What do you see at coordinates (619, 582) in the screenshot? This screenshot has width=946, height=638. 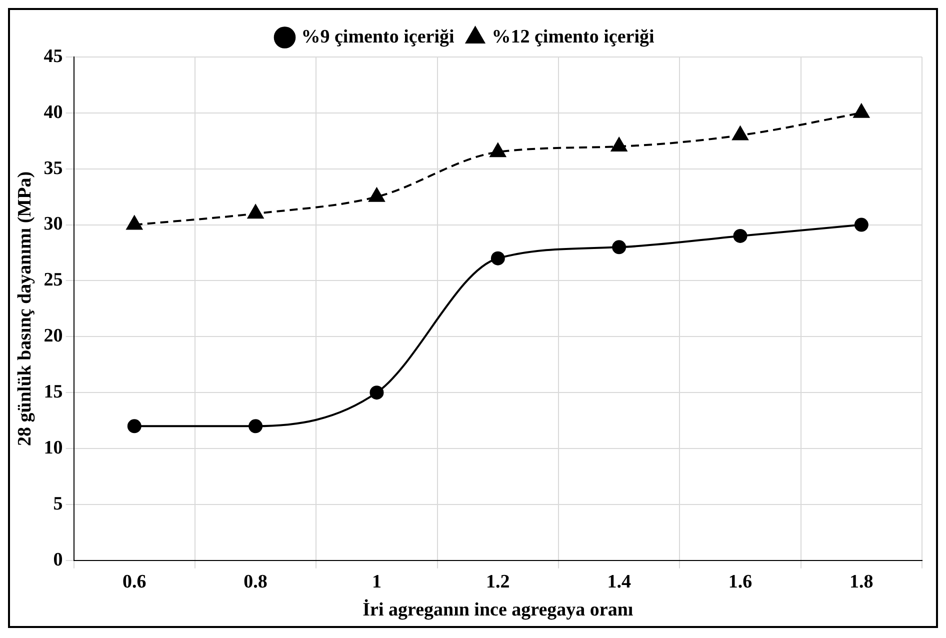 I see `x-tick-label: 1.4` at bounding box center [619, 582].